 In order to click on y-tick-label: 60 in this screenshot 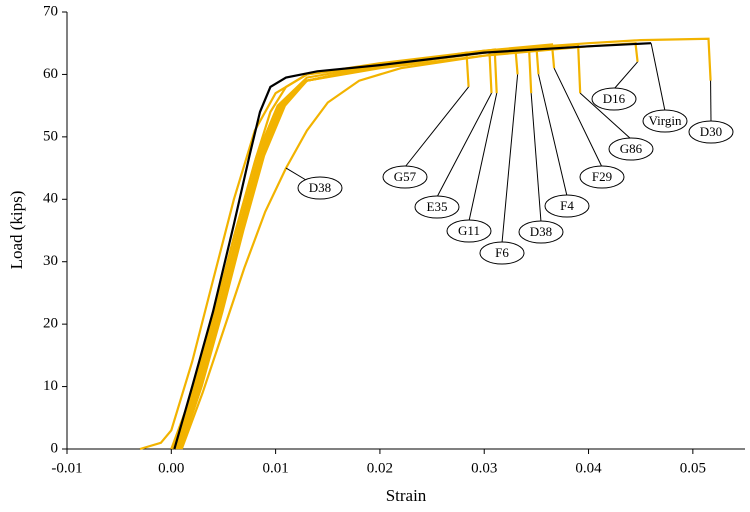, I will do `click(50, 74)`.